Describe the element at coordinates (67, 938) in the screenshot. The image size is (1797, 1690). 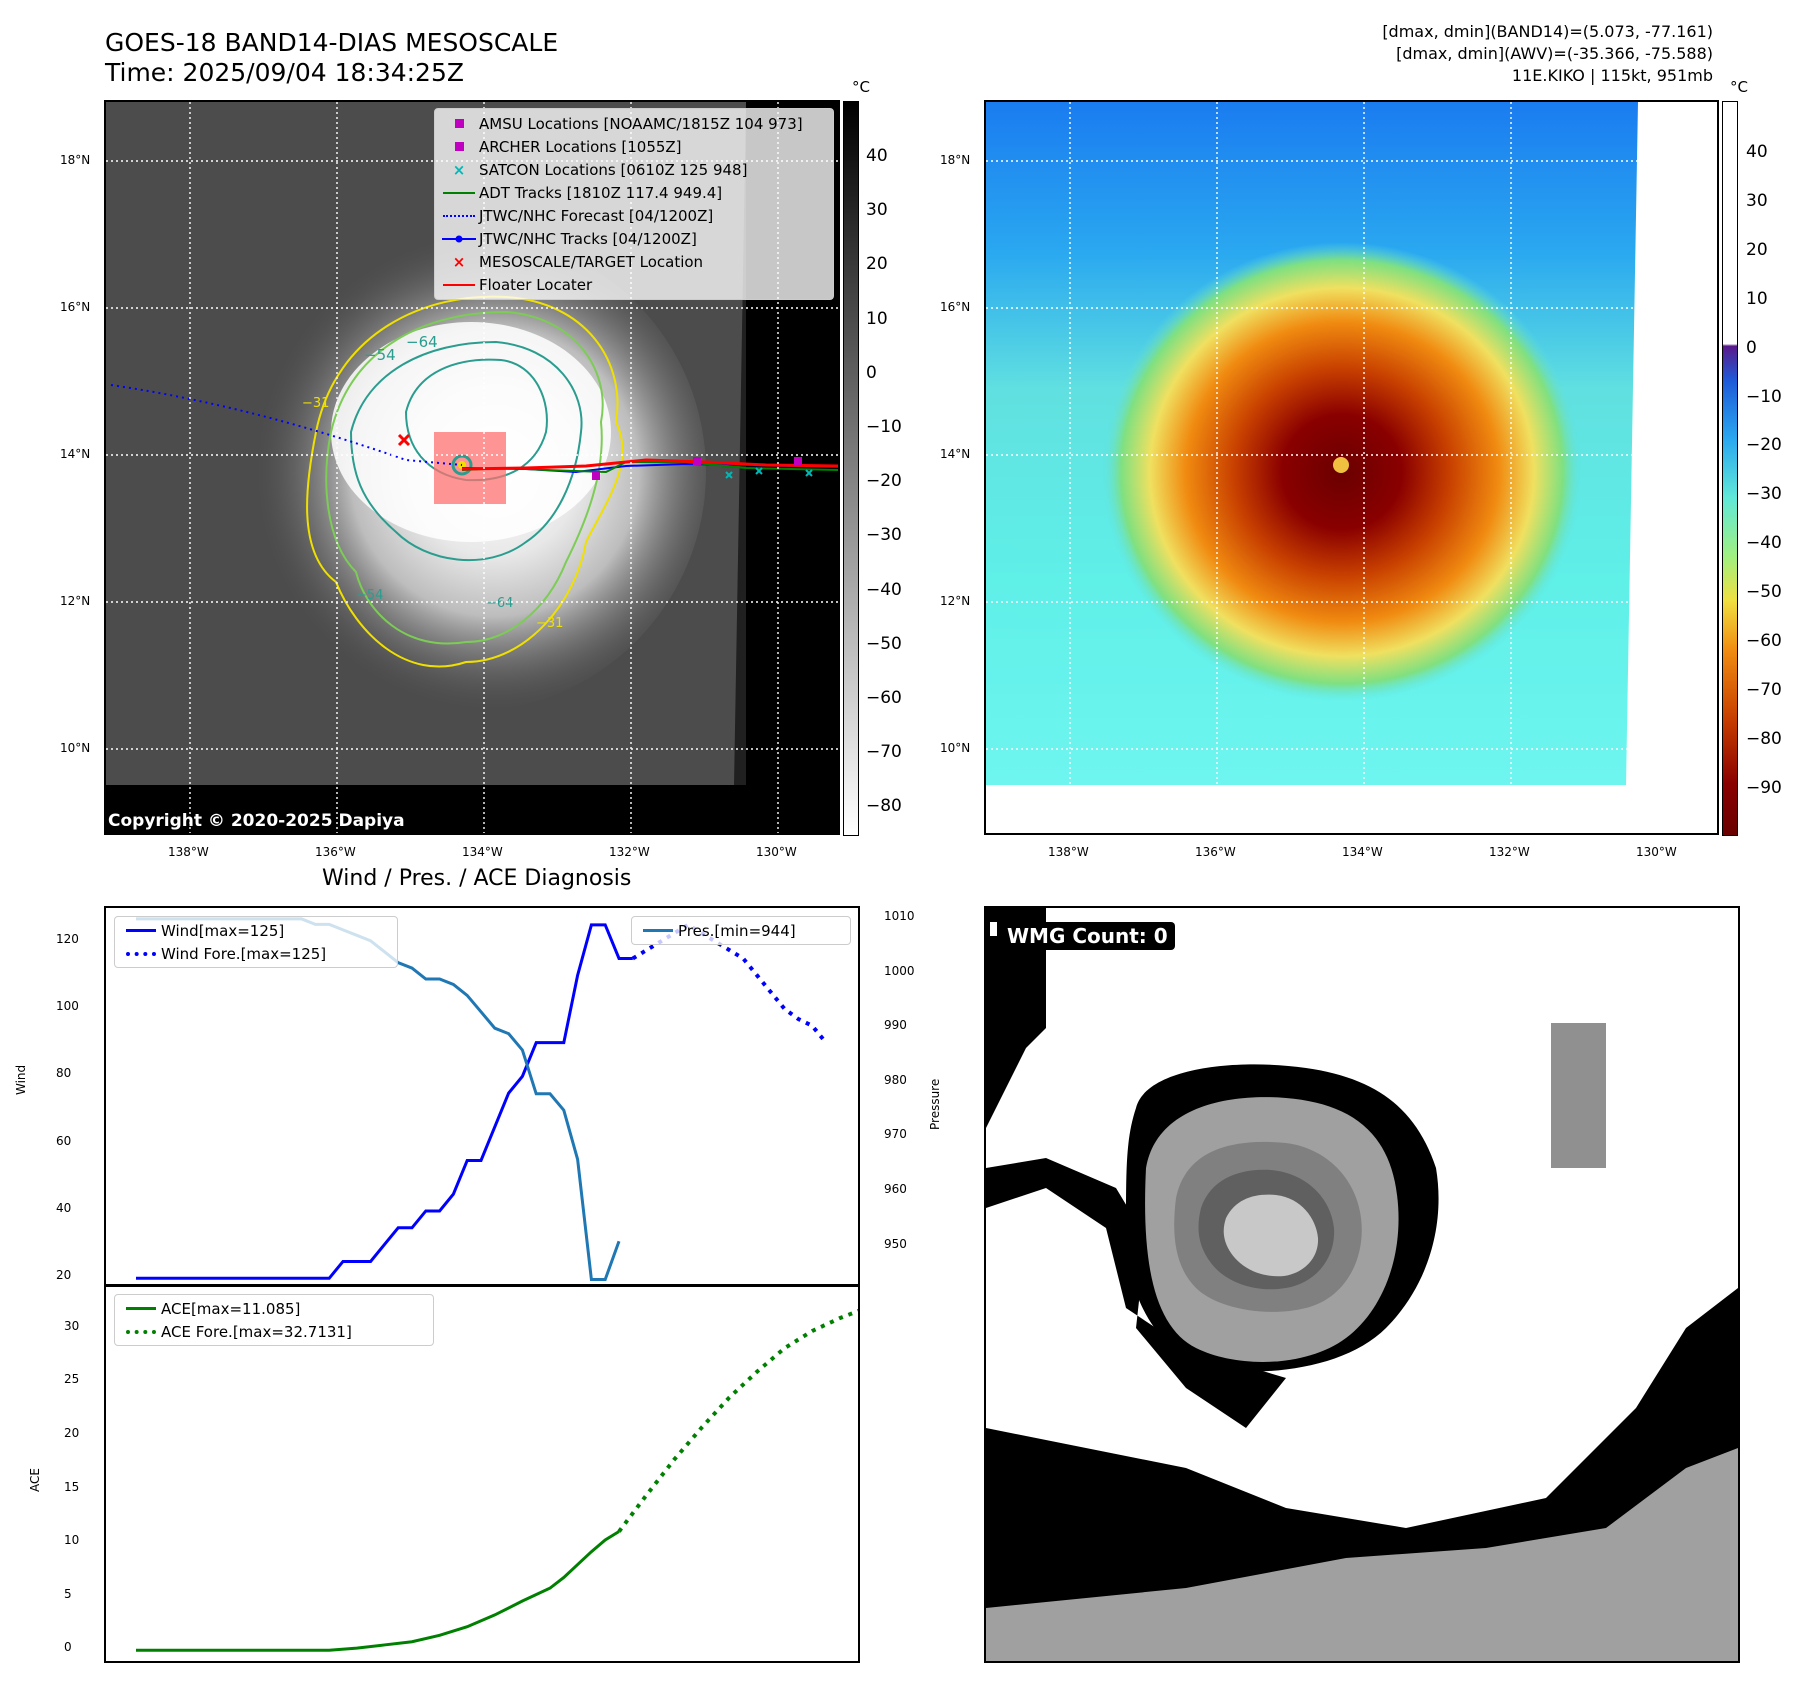
I see `wind-axis-tick: 120` at that location.